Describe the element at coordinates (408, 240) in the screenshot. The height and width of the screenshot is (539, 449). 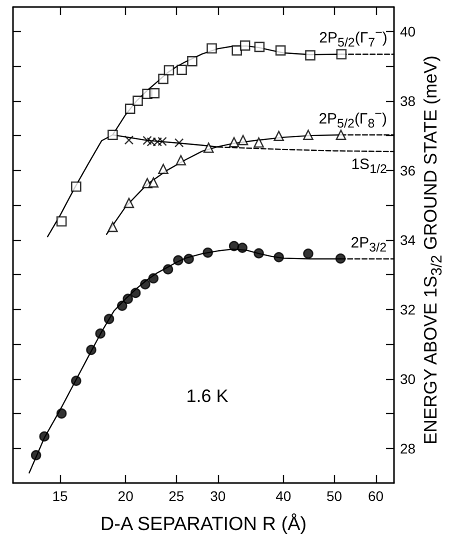
I see `y-tick-label: 34` at that location.